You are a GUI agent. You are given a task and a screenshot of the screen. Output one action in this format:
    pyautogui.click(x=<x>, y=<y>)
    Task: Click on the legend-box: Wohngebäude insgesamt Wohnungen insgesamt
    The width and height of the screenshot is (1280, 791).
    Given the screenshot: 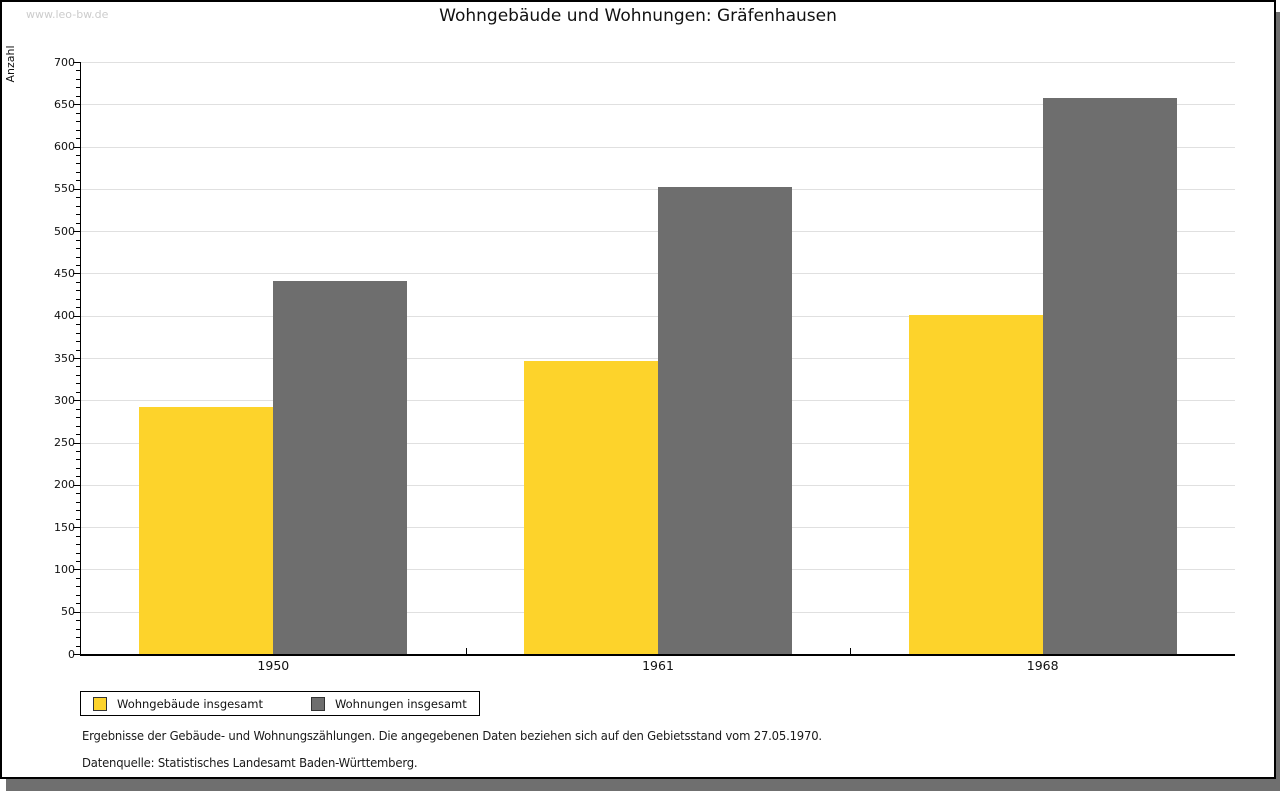 What is the action you would take?
    pyautogui.click(x=280, y=703)
    